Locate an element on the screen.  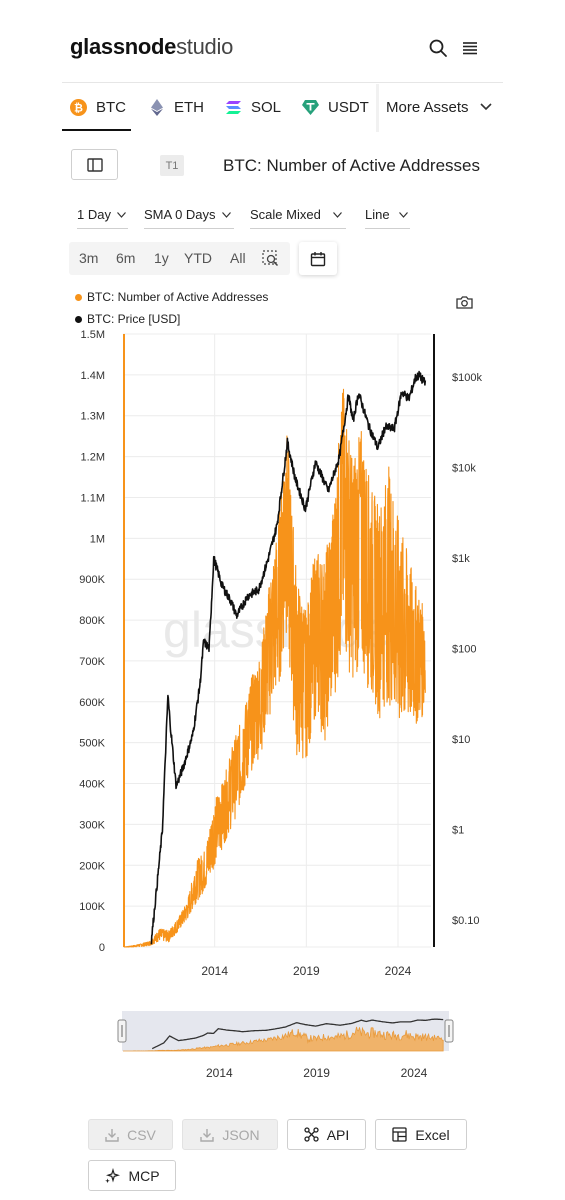
left-tick-label: 1.5M is located at coordinates (93, 335).